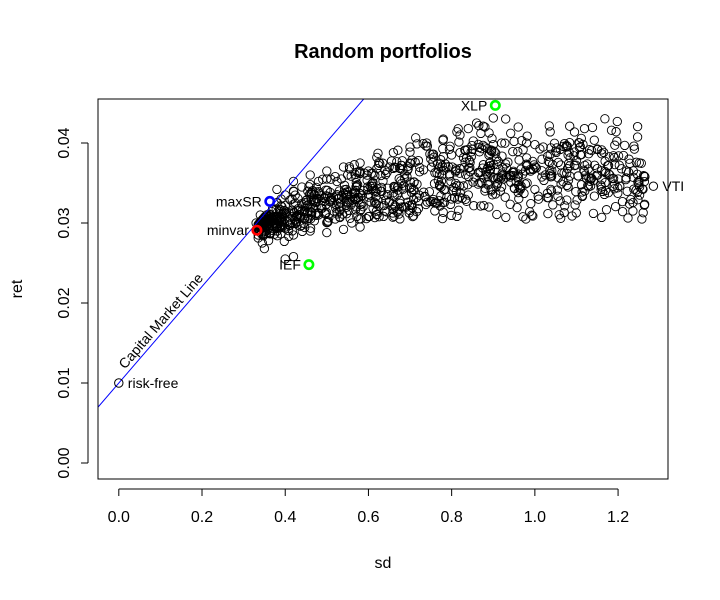  Describe the element at coordinates (452, 517) in the screenshot. I see `x-tick-label: 0.8` at that location.